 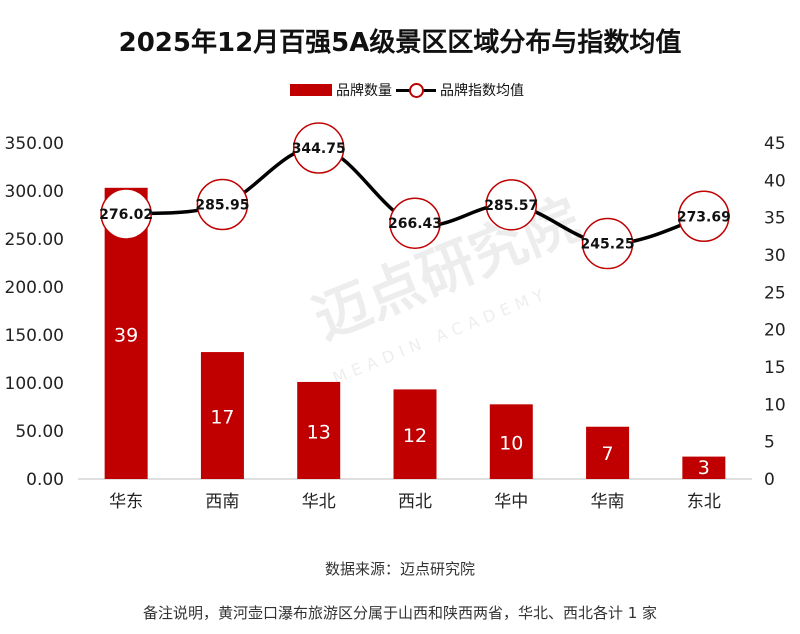 What do you see at coordinates (400, 613) in the screenshot?
I see `footnote: 备注说明，黄河壶口瀑布旅游区分属于山西和陕西两省，华北、西北各计 1 家` at bounding box center [400, 613].